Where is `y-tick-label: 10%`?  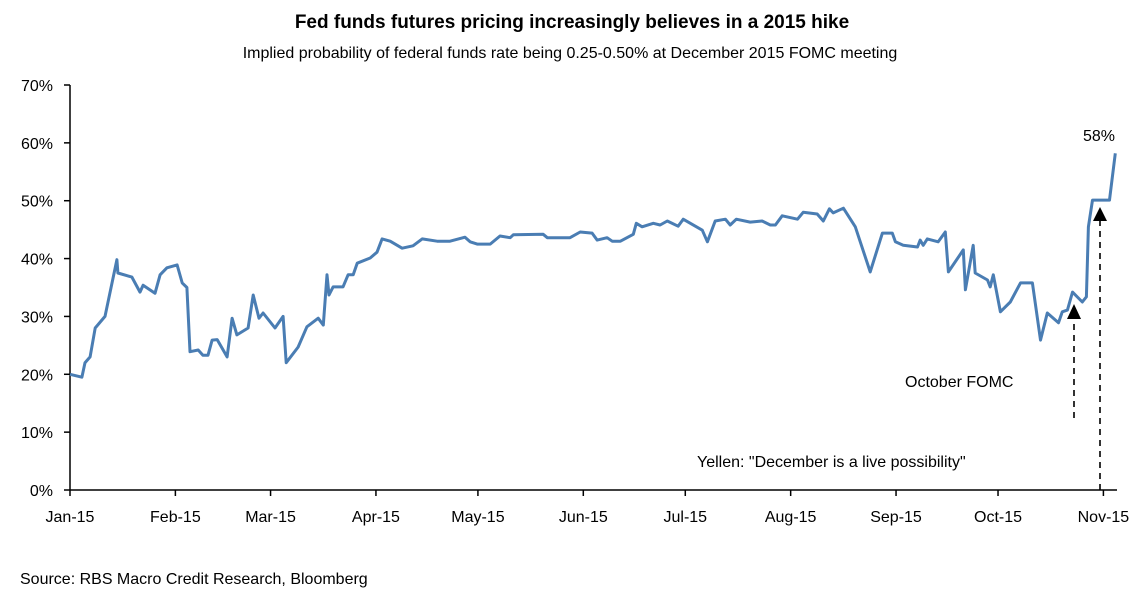 y-tick-label: 10% is located at coordinates (37, 433).